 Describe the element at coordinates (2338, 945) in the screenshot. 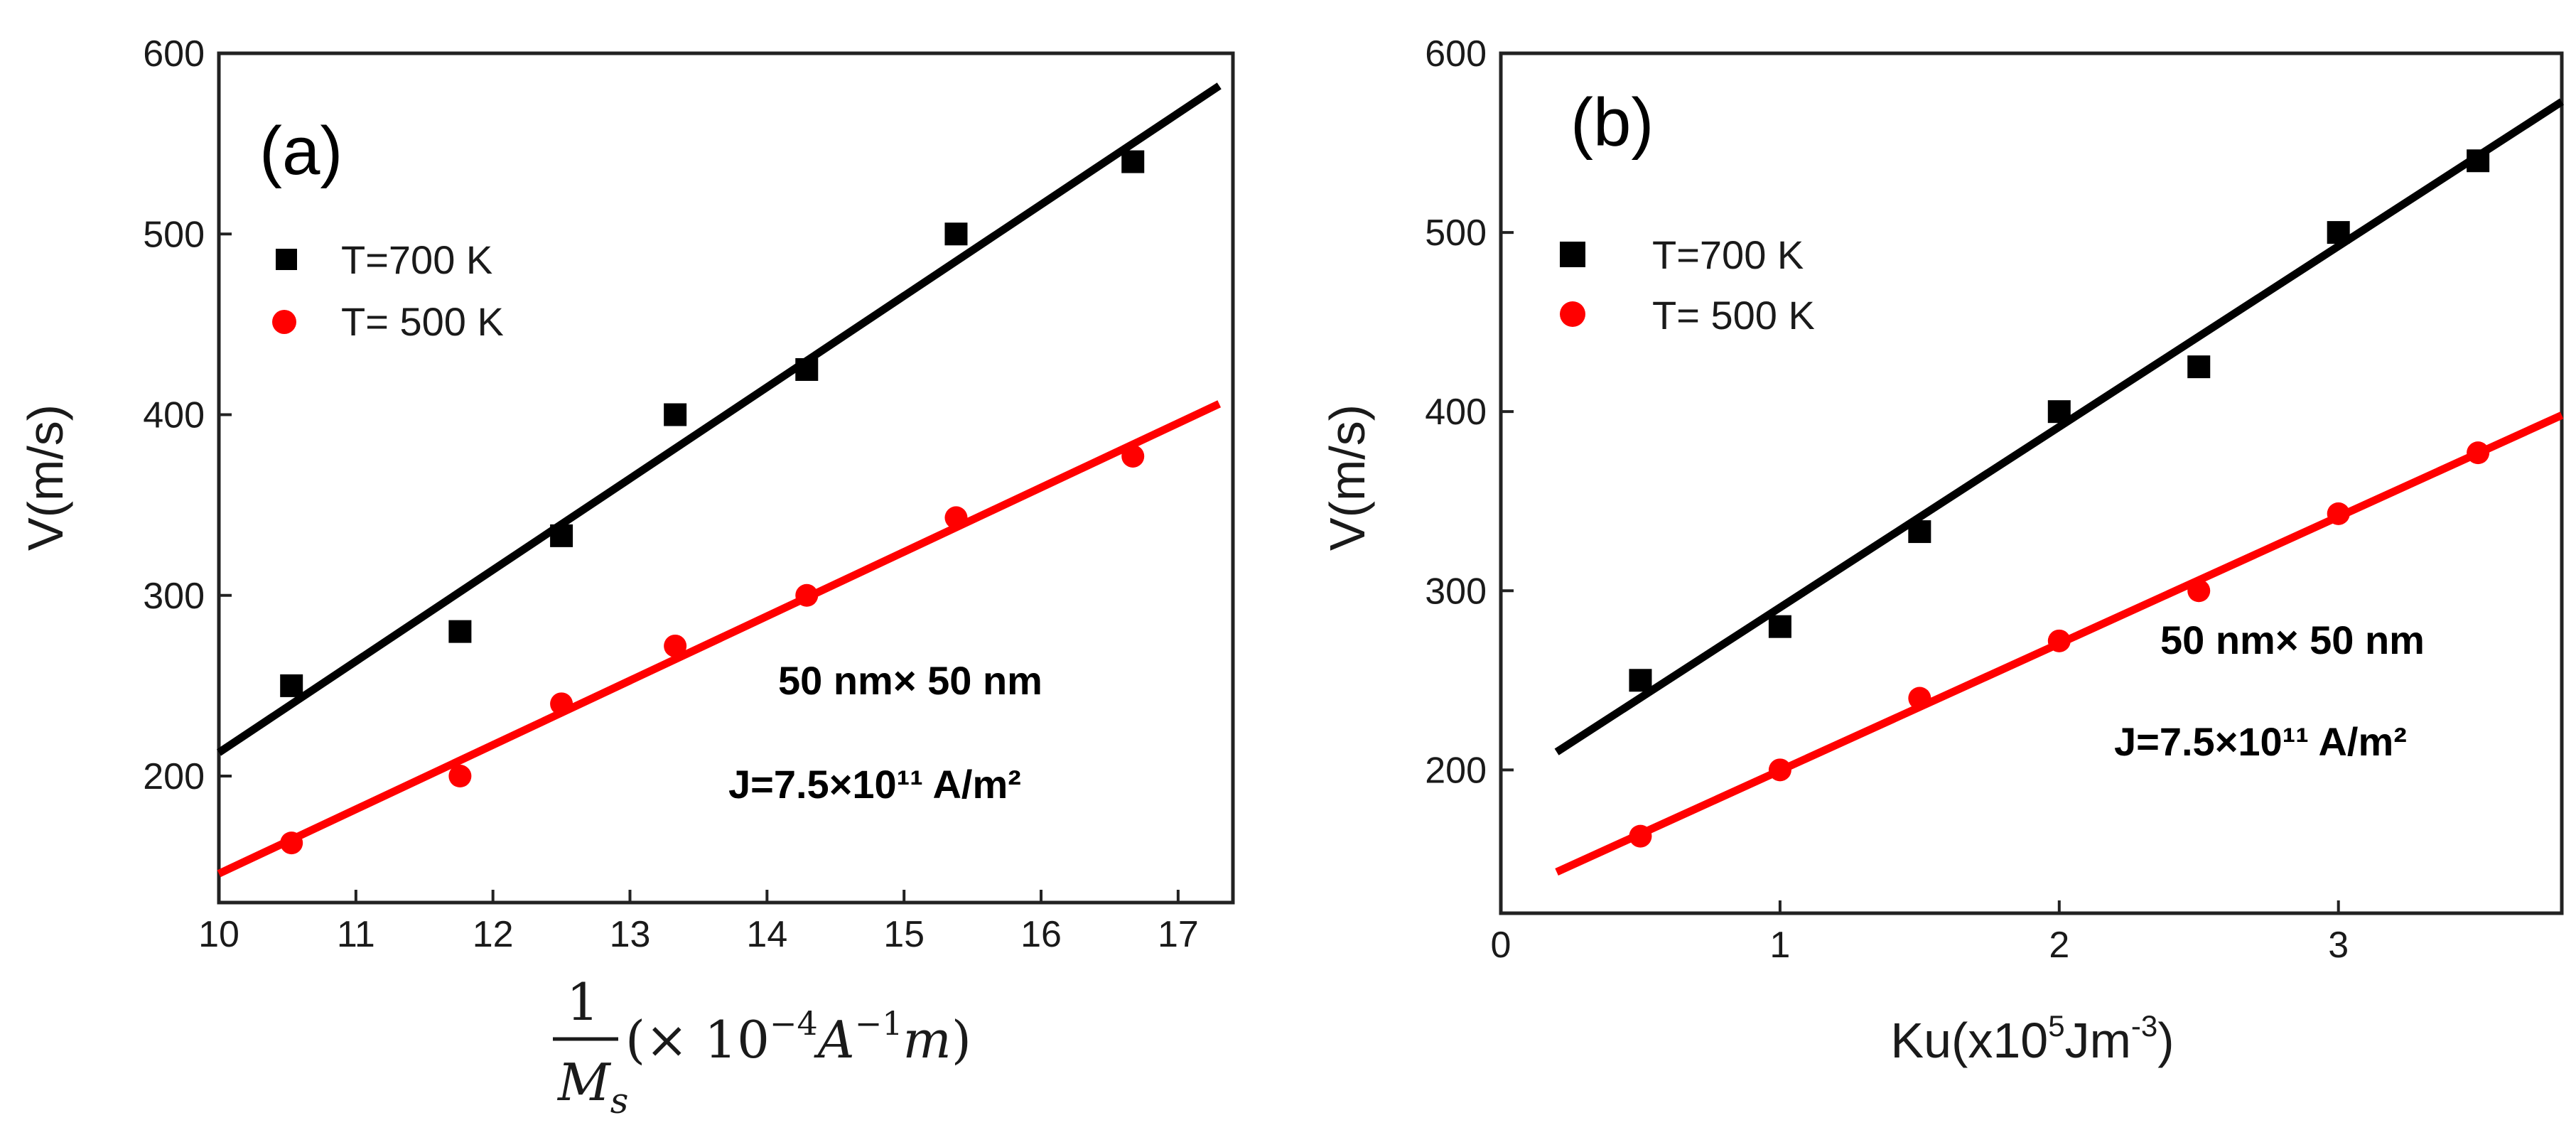

I see `panel-b-x-tick-label: 3` at that location.